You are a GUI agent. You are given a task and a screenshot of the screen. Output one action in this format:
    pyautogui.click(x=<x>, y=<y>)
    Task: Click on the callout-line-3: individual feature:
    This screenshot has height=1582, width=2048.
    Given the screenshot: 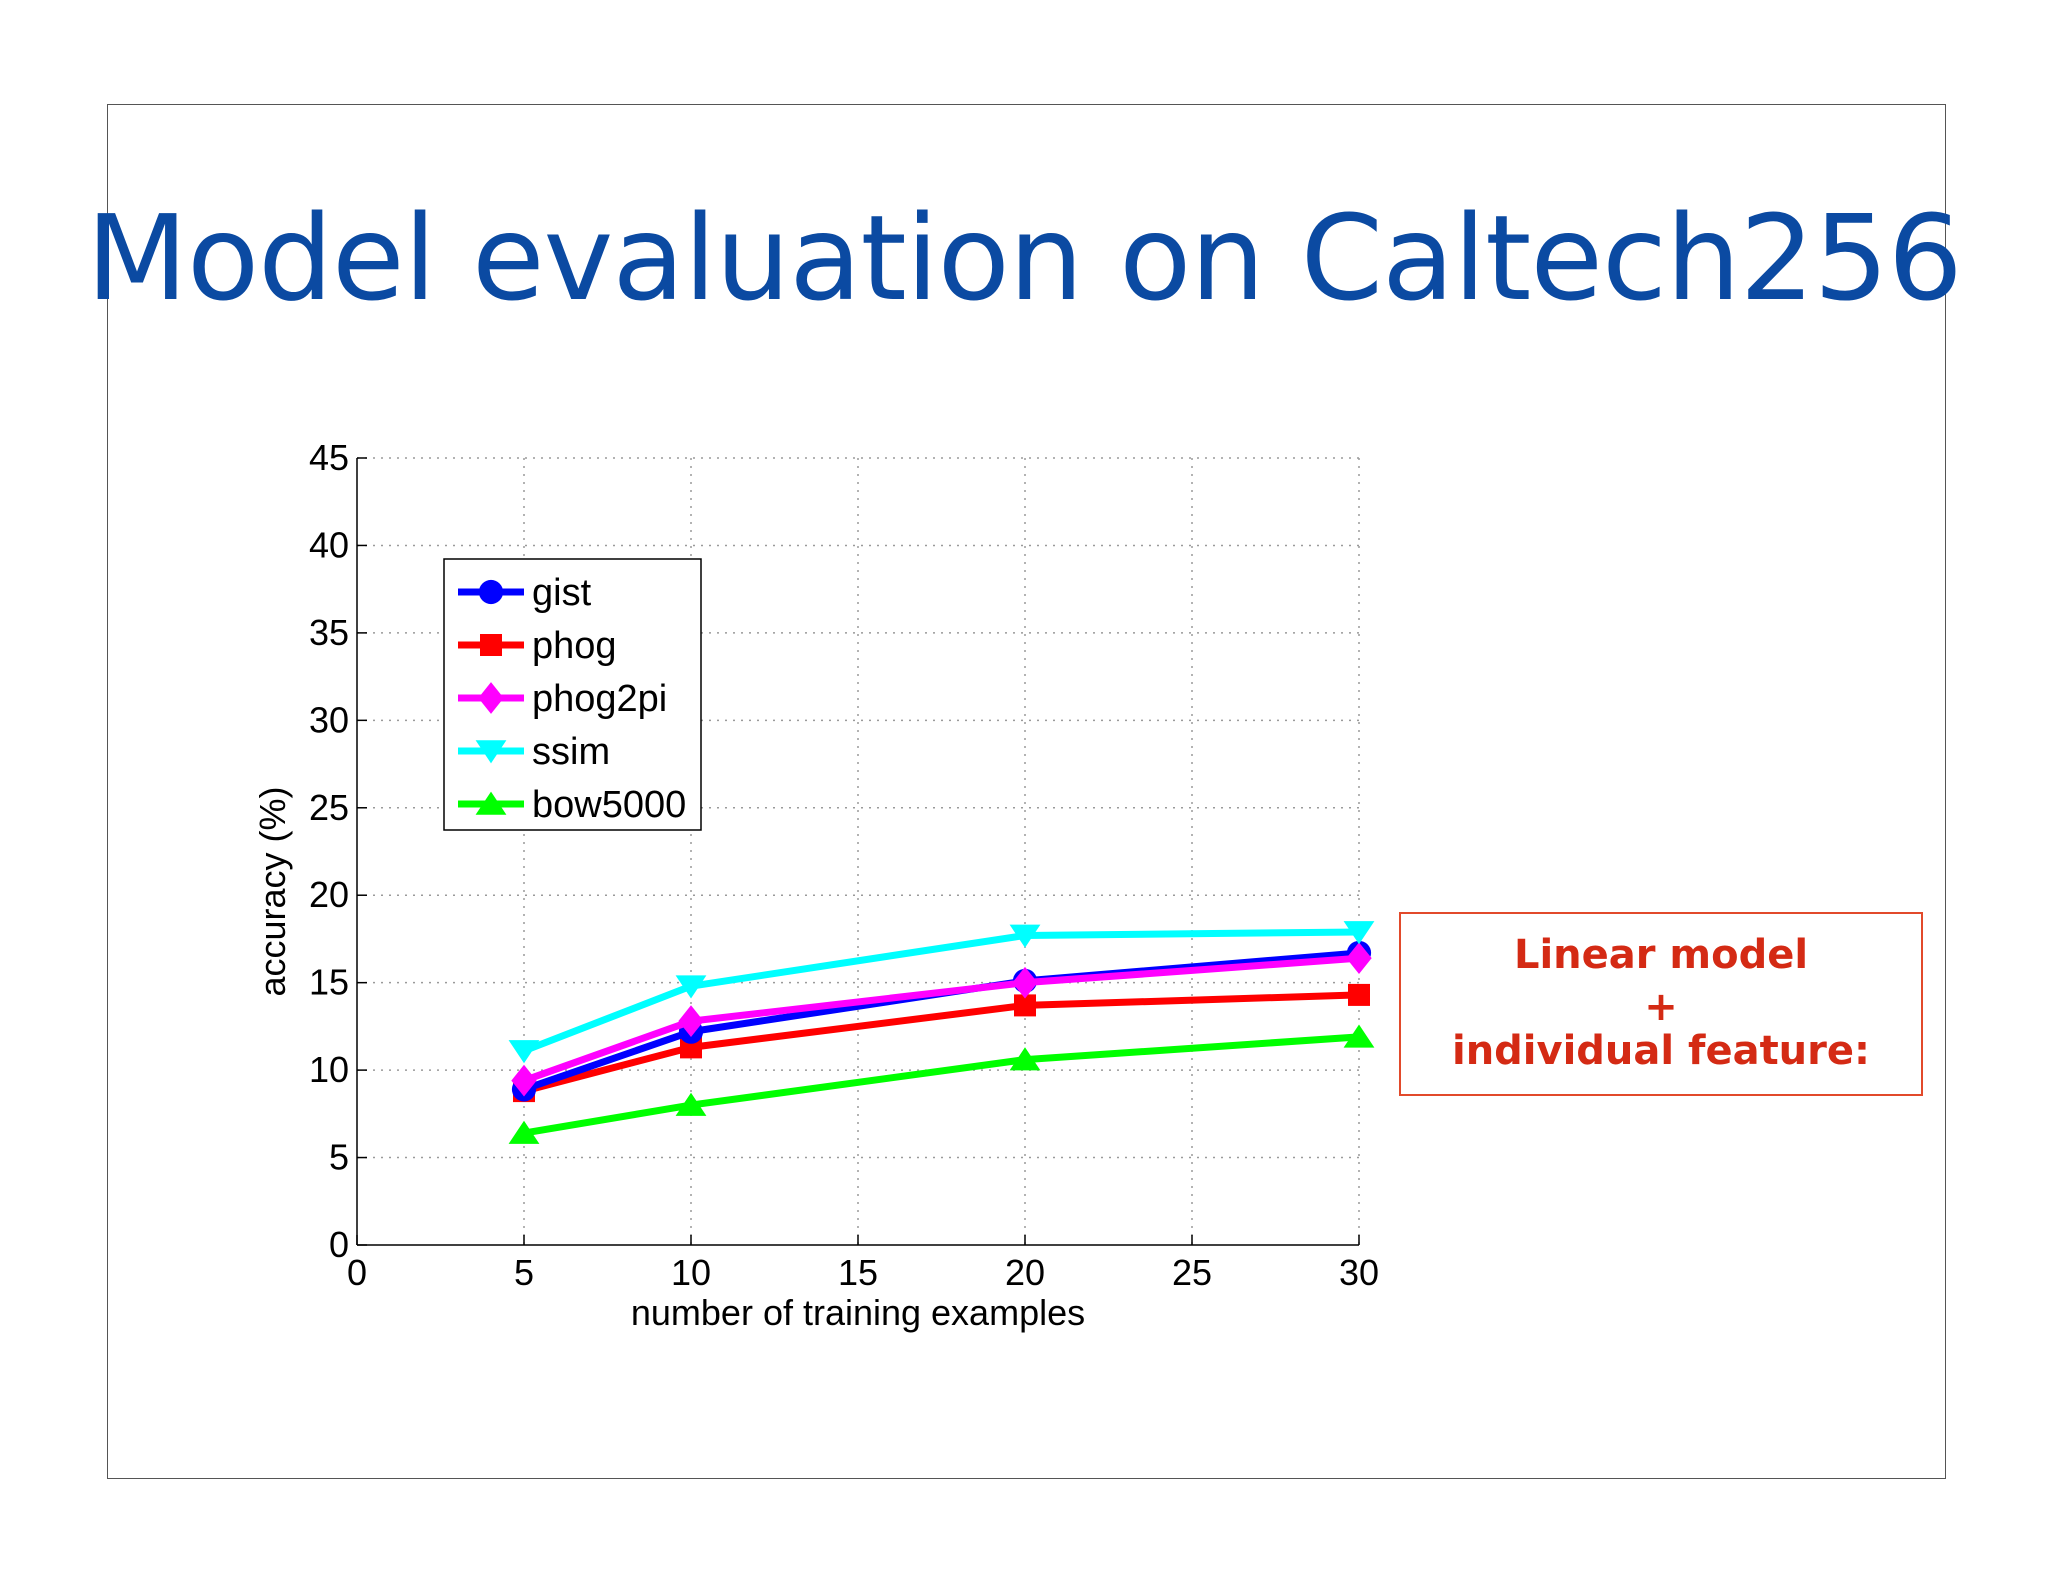 What is the action you would take?
    pyautogui.click(x=1661, y=1051)
    